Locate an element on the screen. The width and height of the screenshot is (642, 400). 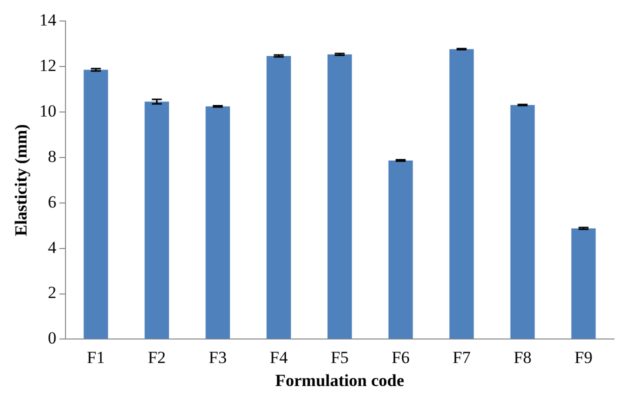
y-tick-label: 2 is located at coordinates (52, 292).